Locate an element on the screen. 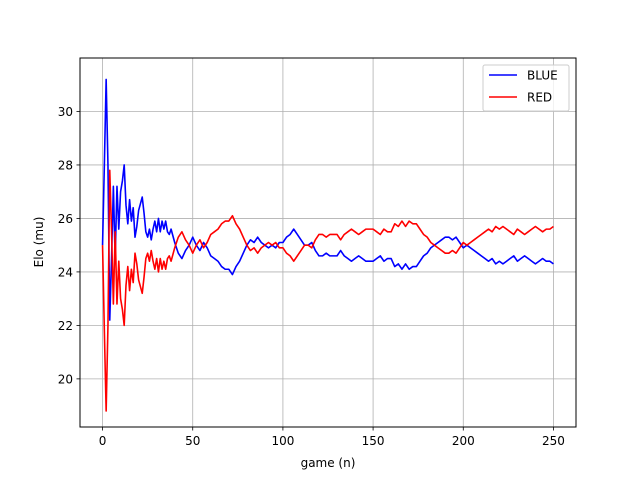 The width and height of the screenshot is (640, 480). y-tick-label: 22 is located at coordinates (65, 326).